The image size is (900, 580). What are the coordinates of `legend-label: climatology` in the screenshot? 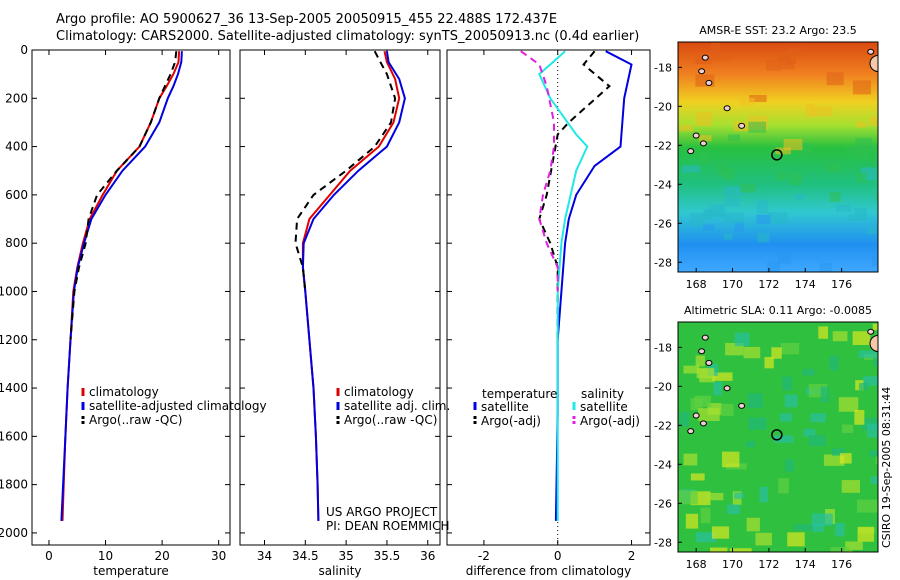 It's located at (379, 392).